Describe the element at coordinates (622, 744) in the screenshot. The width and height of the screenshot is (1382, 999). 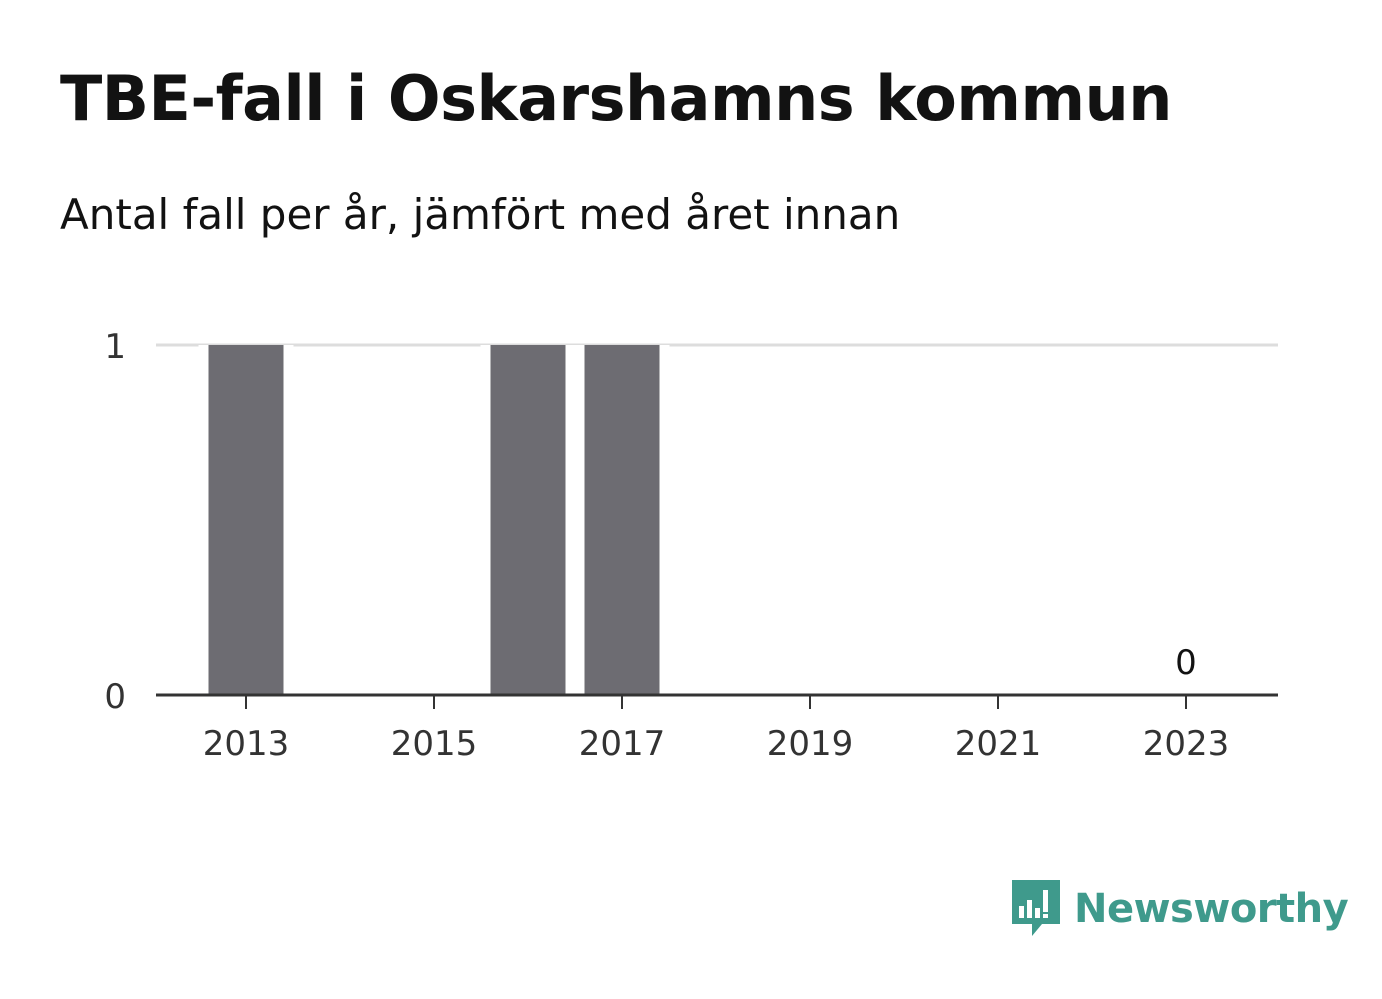
I see `x-tick-label: 2017` at that location.